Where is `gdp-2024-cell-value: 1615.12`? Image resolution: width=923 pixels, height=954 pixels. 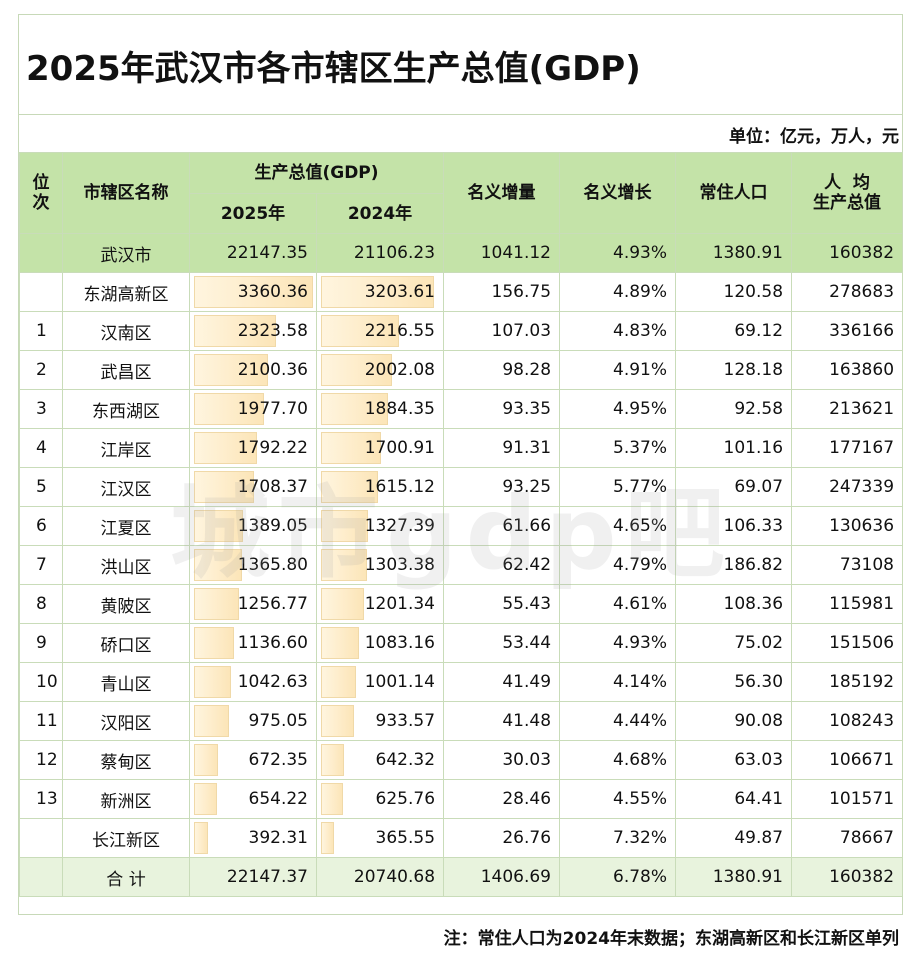
gdp-2024-cell-value: 1615.12 is located at coordinates (400, 487).